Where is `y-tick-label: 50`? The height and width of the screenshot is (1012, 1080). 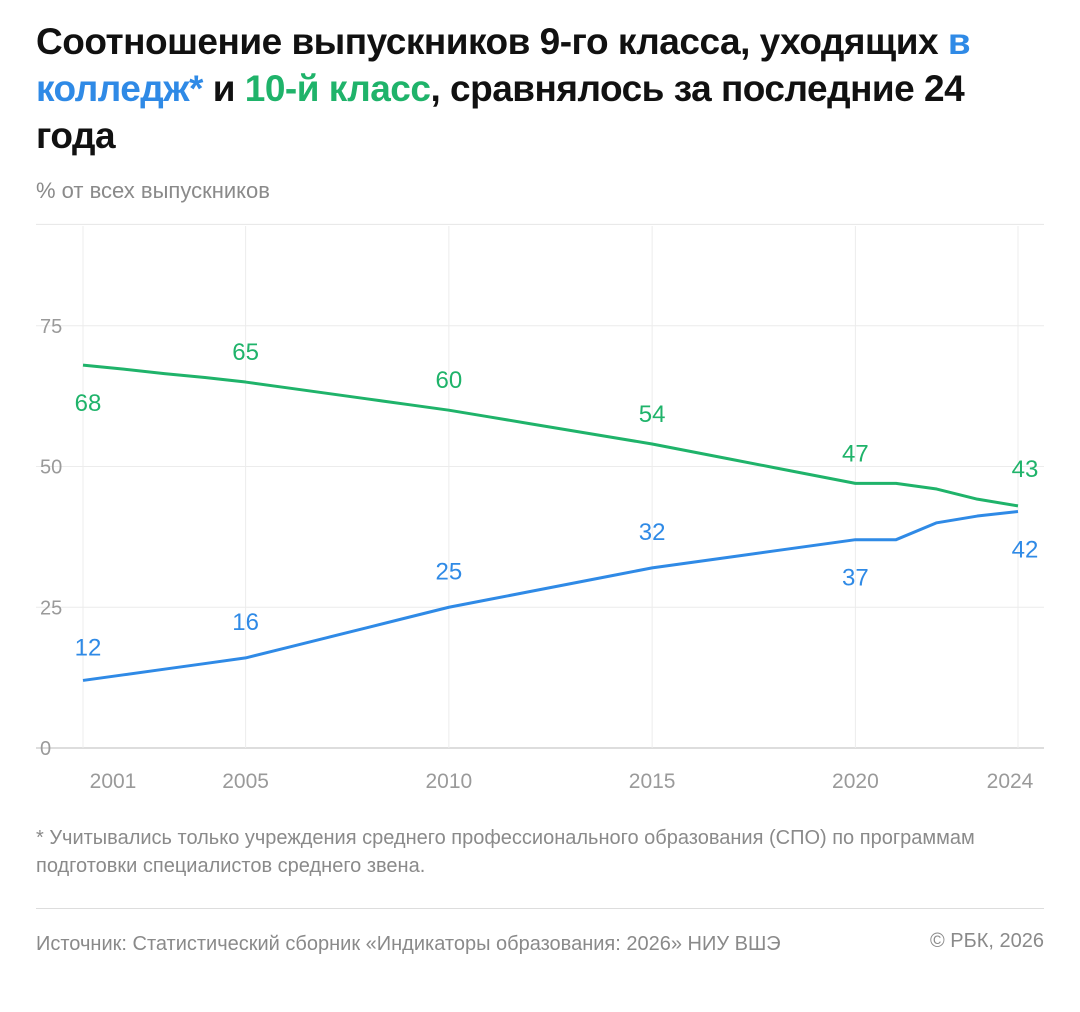
y-tick-label: 50 is located at coordinates (51, 468).